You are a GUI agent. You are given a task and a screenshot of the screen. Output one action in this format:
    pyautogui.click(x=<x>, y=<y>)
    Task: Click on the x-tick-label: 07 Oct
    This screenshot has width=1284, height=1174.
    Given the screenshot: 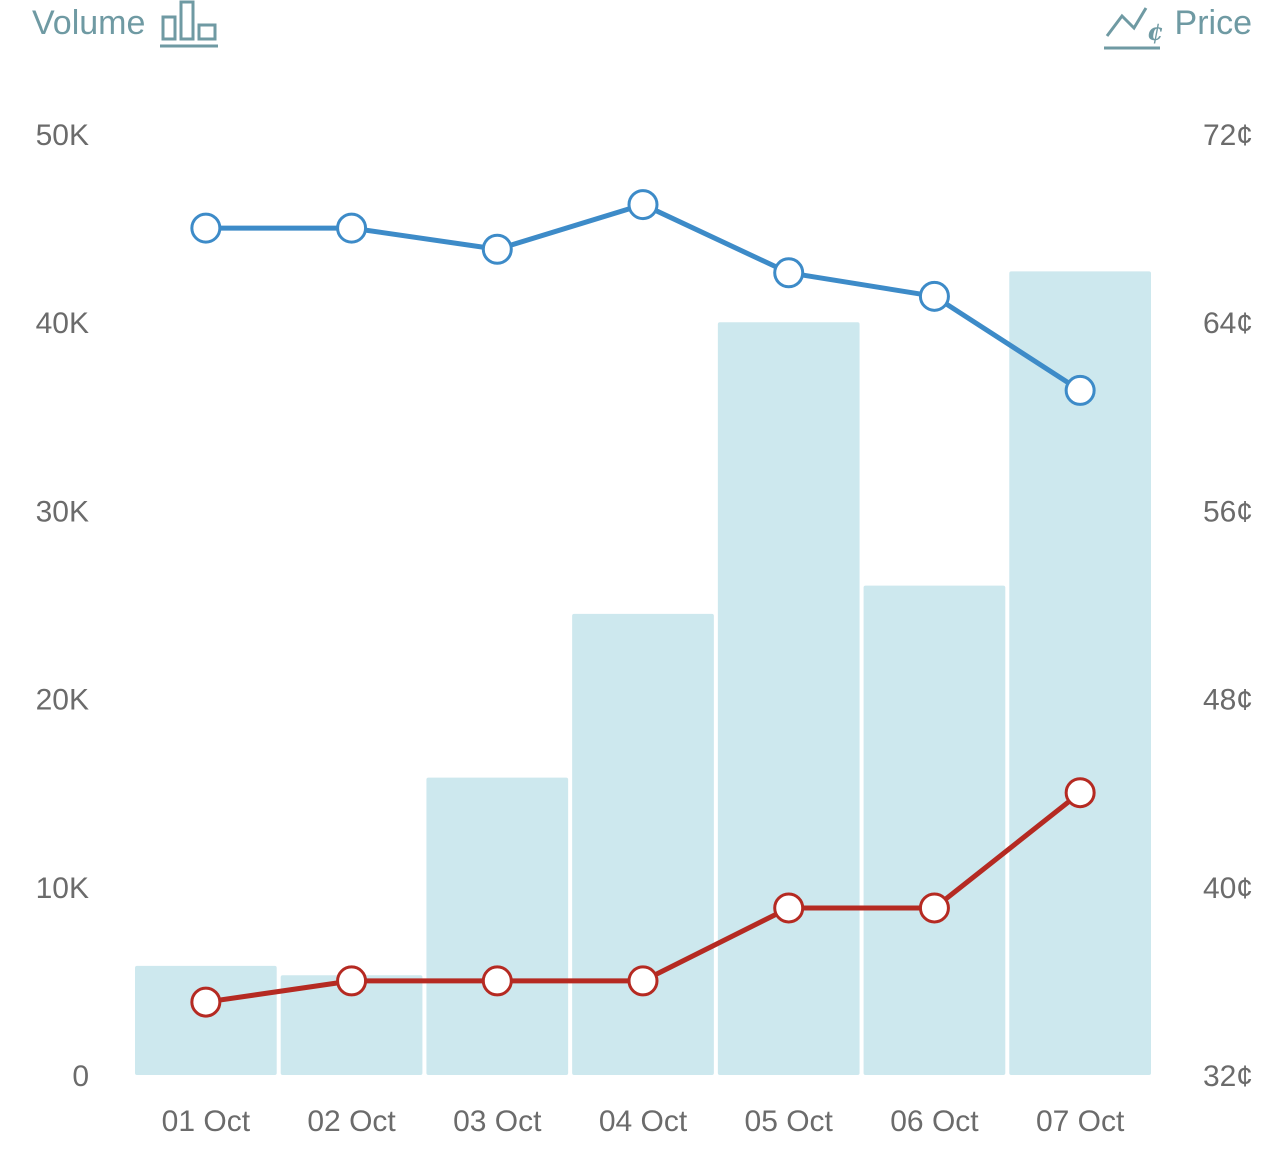 What is the action you would take?
    pyautogui.click(x=1080, y=1121)
    